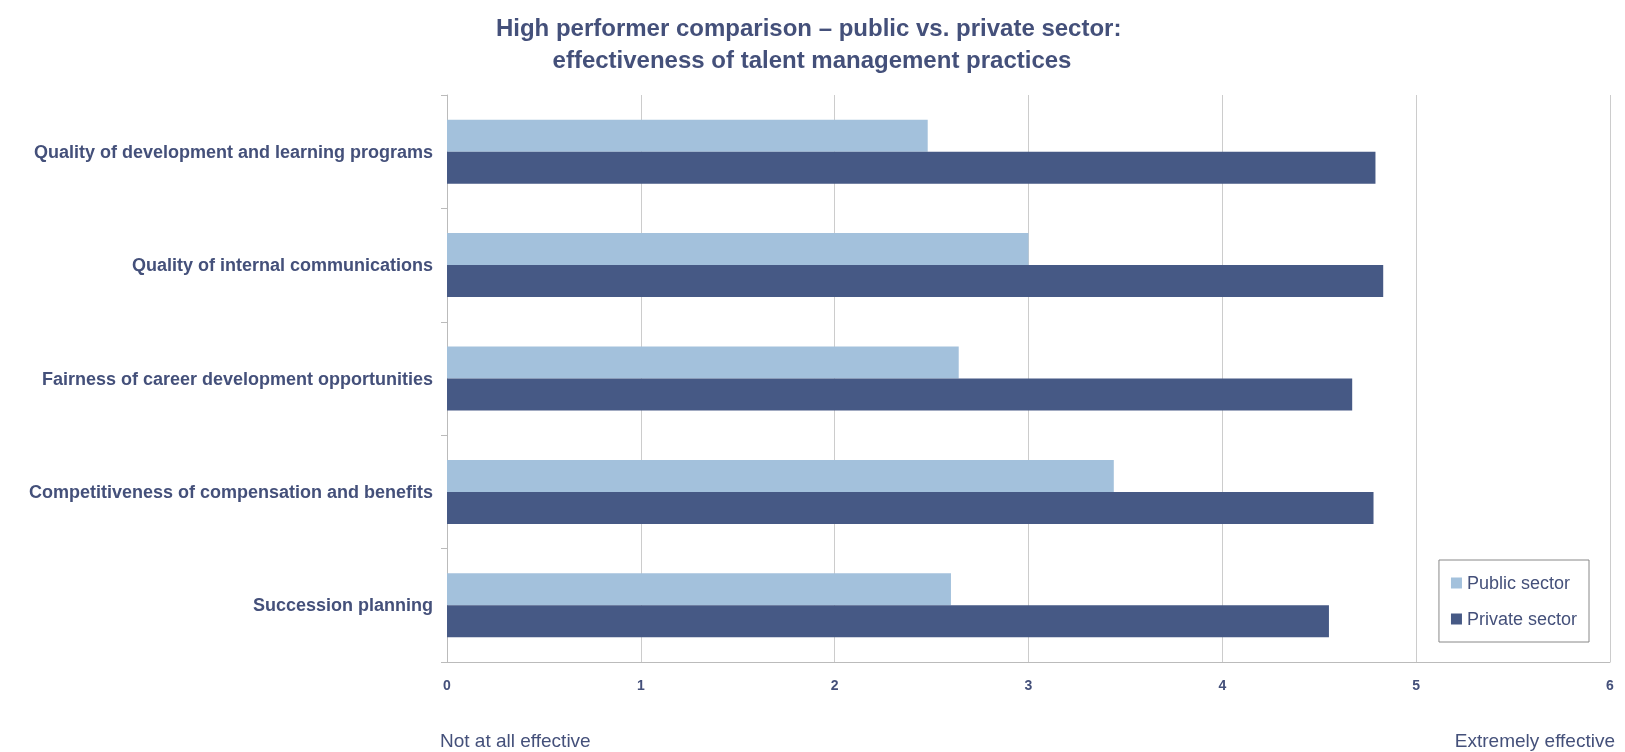  Describe the element at coordinates (1522, 619) in the screenshot. I see `legend-label: Private sector` at that location.